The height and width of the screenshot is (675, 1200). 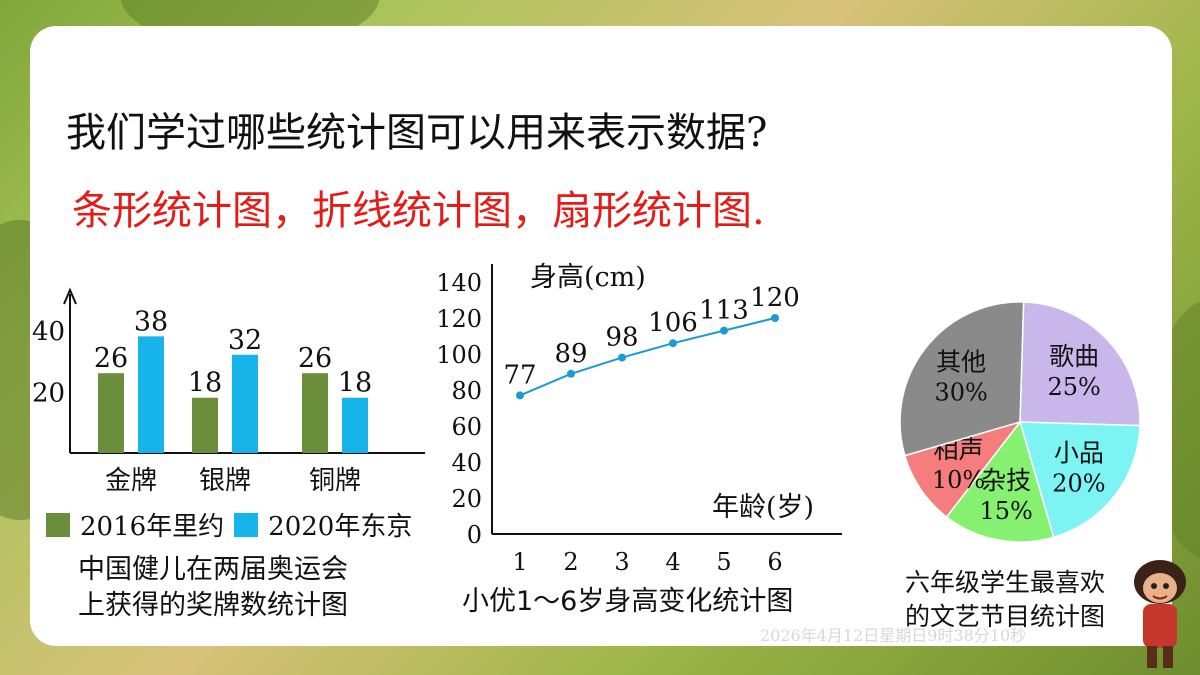 I want to click on line-y-tick-label: 40, so click(x=466, y=463).